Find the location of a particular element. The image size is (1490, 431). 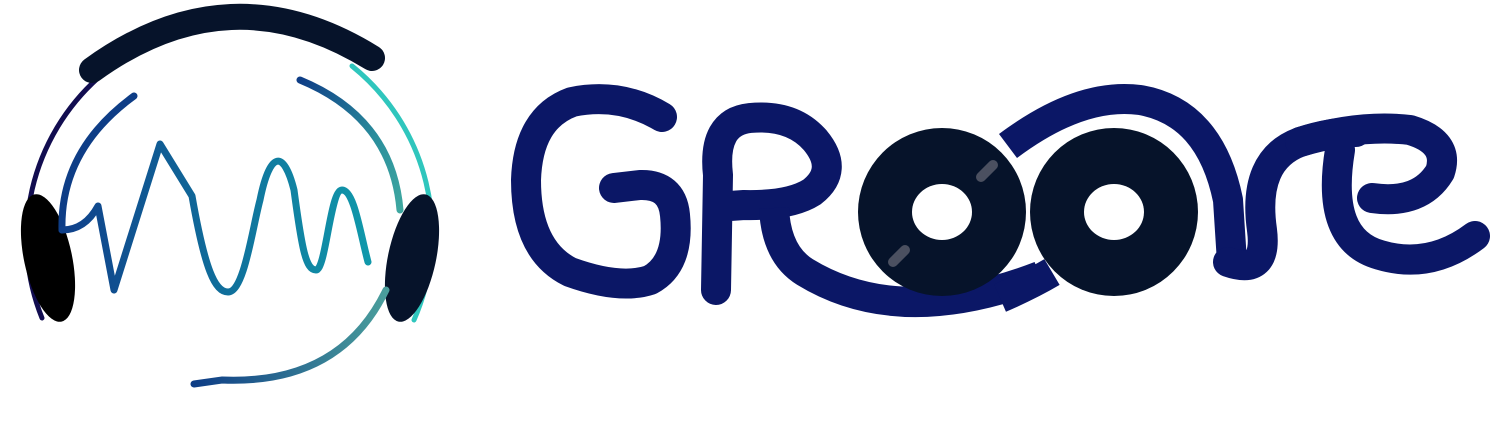

headphones-left-cup is located at coordinates (48, 258).